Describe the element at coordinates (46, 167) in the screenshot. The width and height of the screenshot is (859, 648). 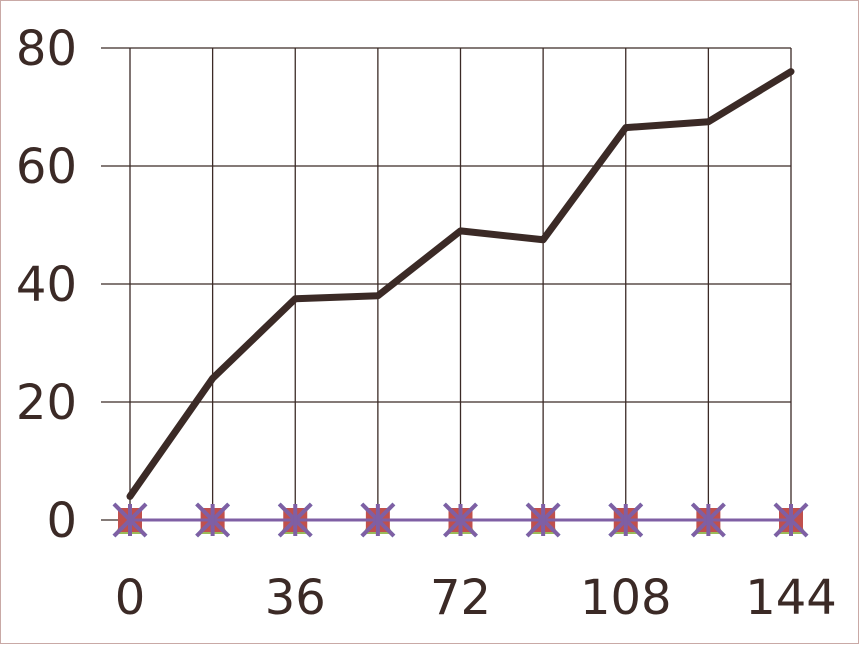
I see `y-tick-label: 60` at that location.